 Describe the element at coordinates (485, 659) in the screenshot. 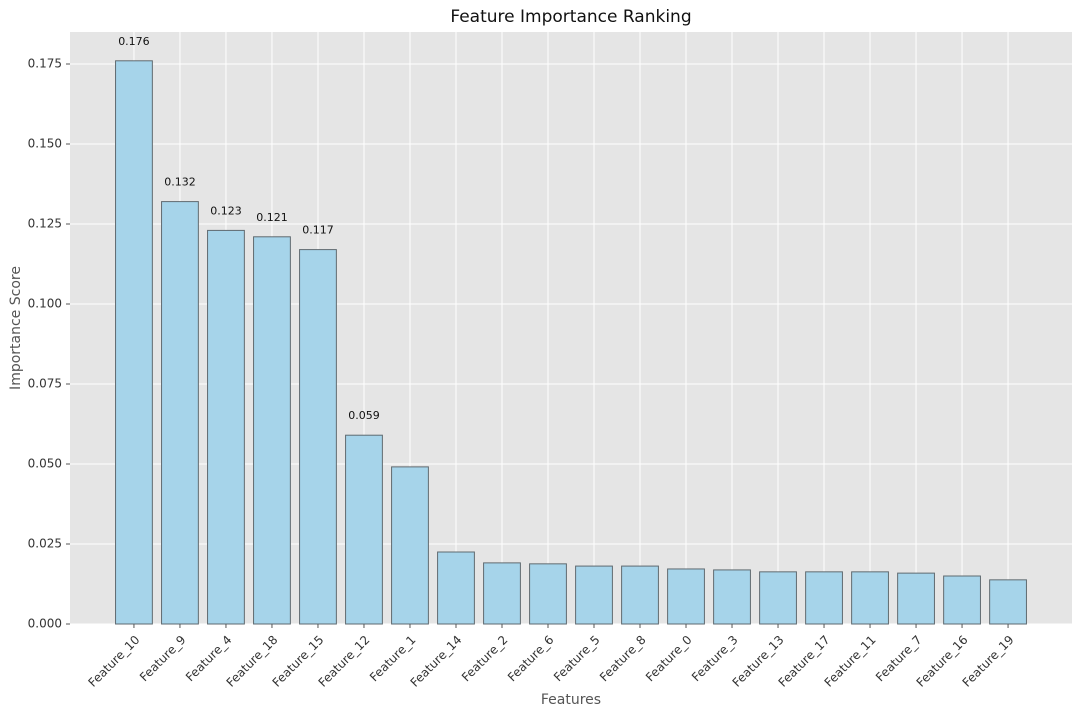

I see `x-tick-label: Feature_2` at that location.